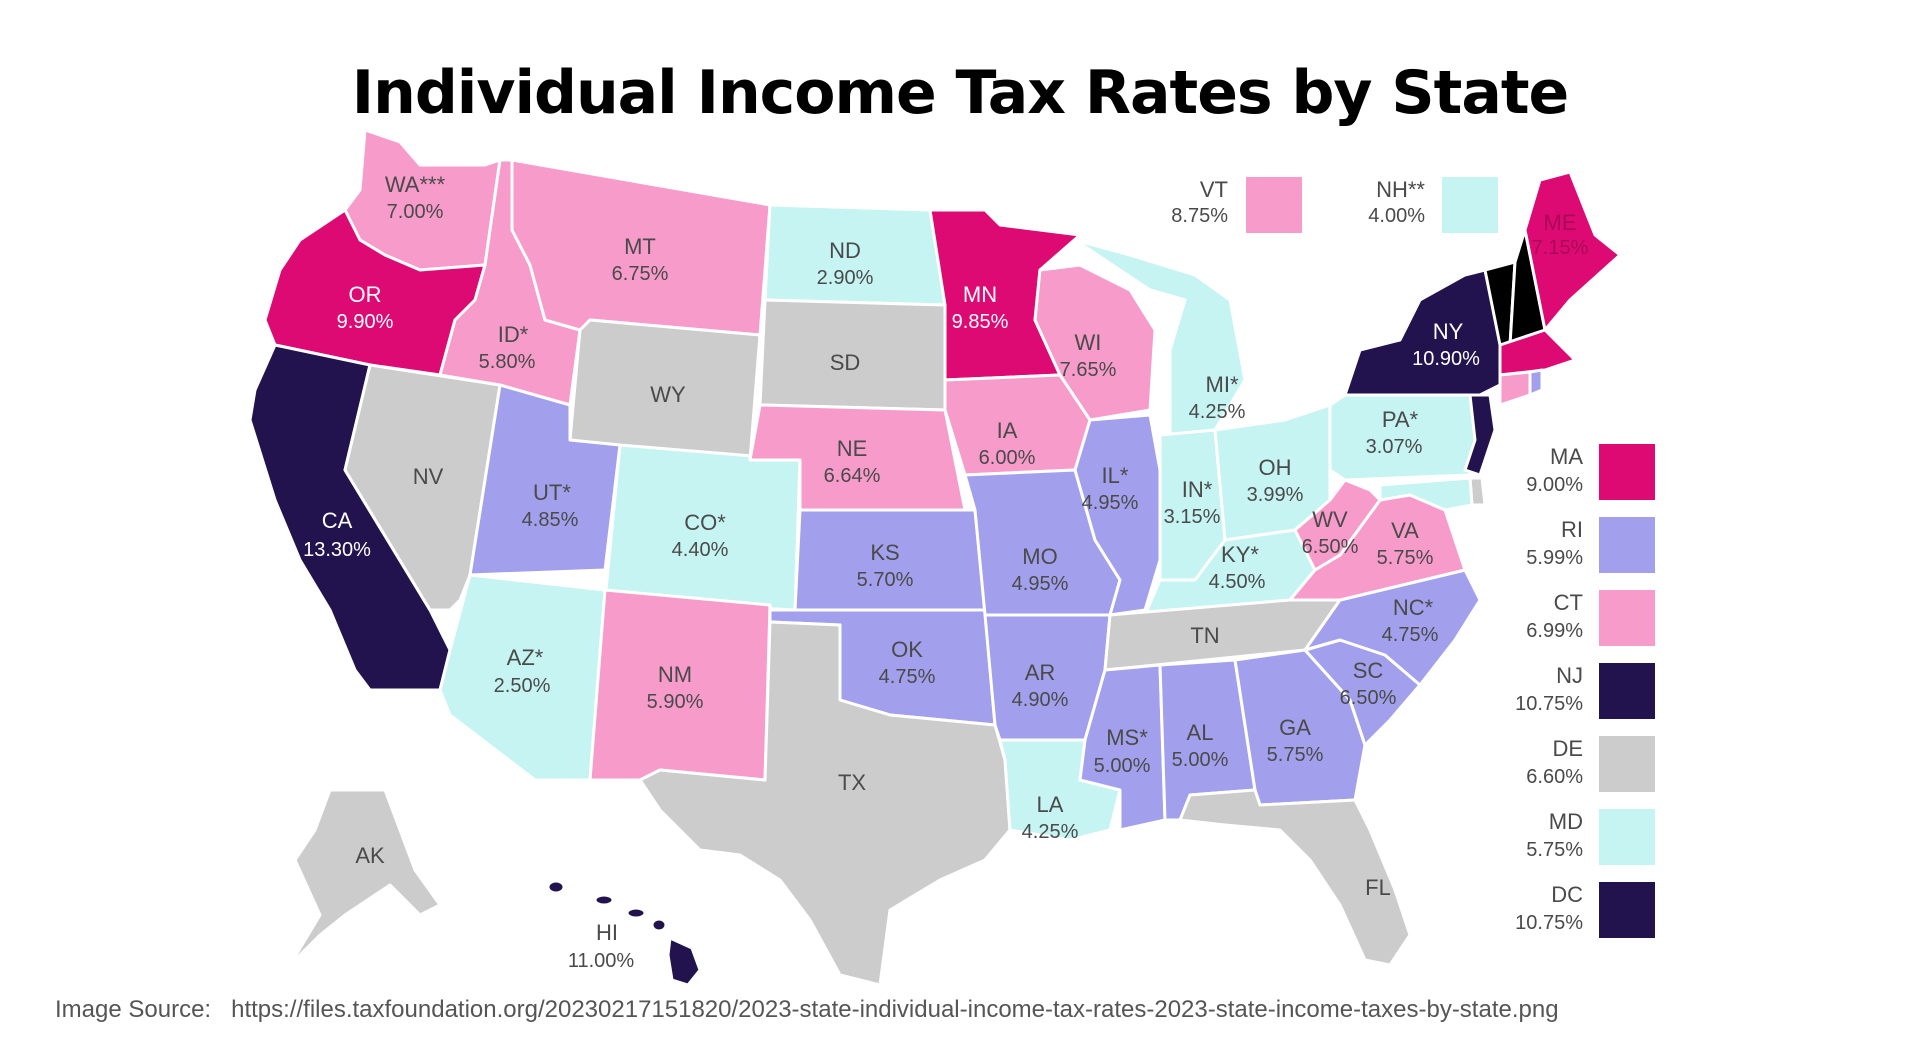  I want to click on source-label: Image Source:, so click(133, 1009).